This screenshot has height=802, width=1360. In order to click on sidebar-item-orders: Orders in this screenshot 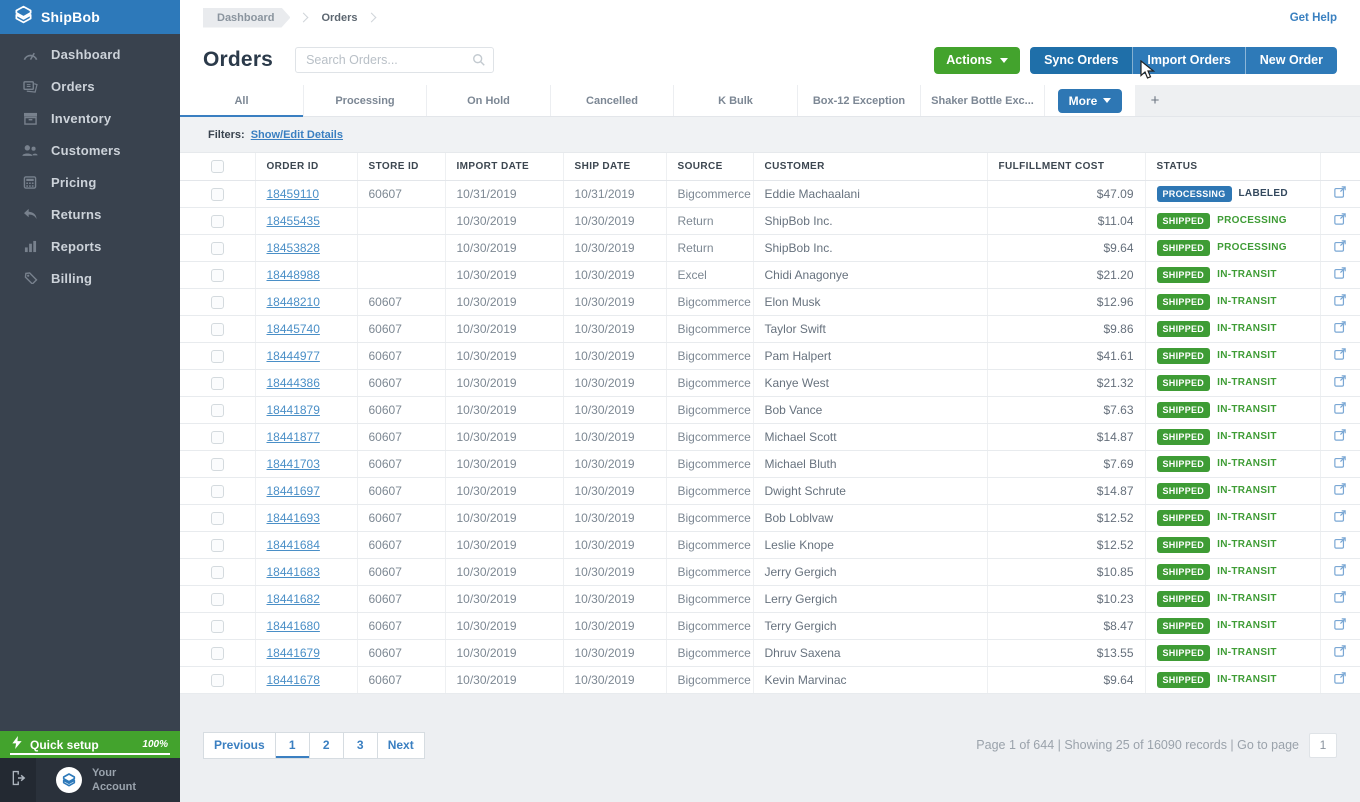, I will do `click(90, 86)`.